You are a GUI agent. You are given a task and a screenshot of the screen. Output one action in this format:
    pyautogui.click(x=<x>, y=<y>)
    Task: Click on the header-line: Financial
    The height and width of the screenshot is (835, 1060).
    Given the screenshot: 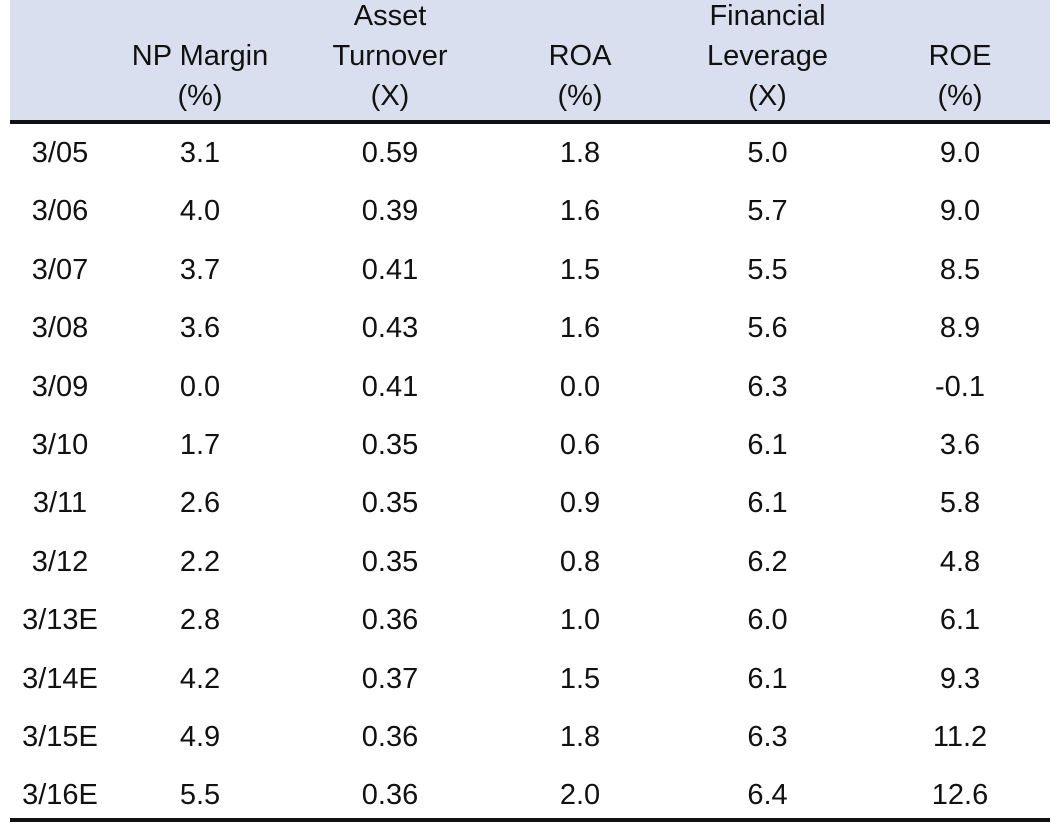 What is the action you would take?
    pyautogui.click(x=767, y=16)
    